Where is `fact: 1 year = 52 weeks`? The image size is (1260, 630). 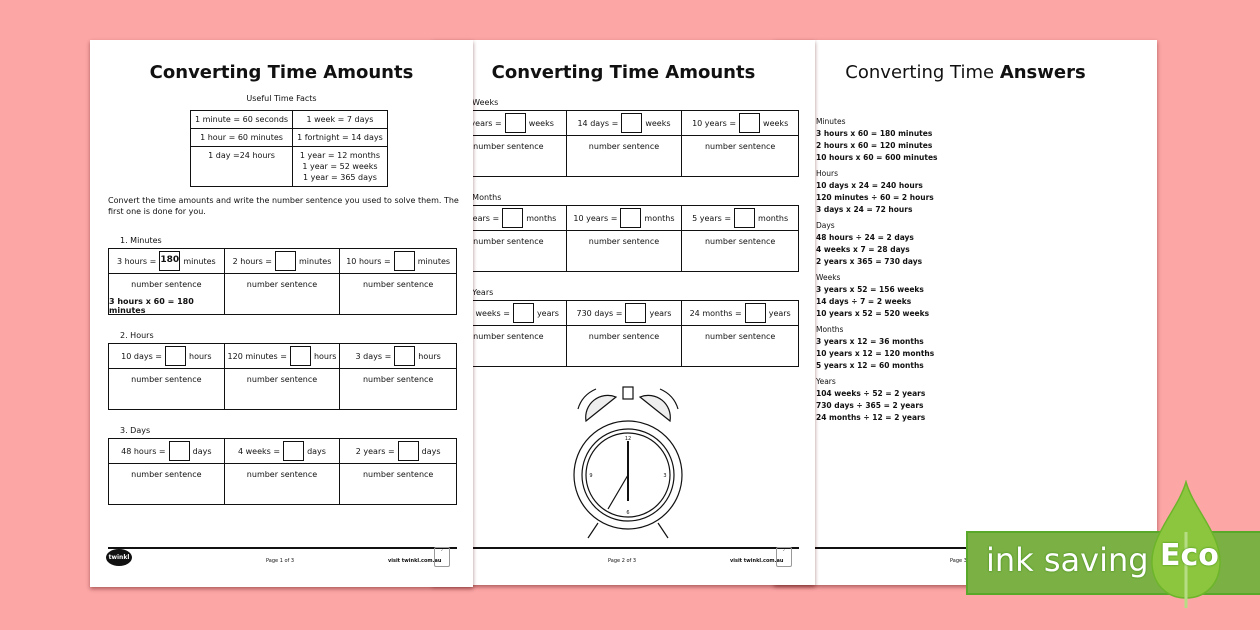
fact: 1 year = 52 weeks is located at coordinates (340, 166).